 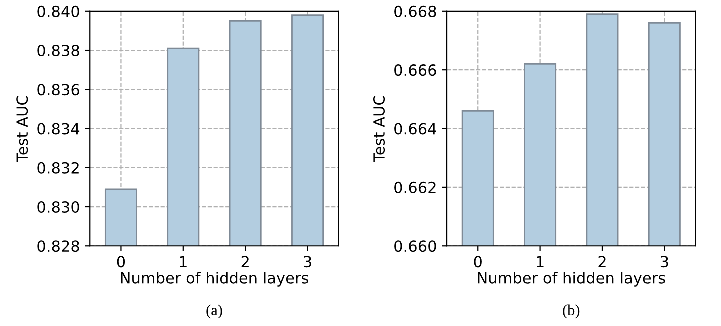 What do you see at coordinates (58, 168) in the screenshot?
I see `y-tick-label: 0.832` at bounding box center [58, 168].